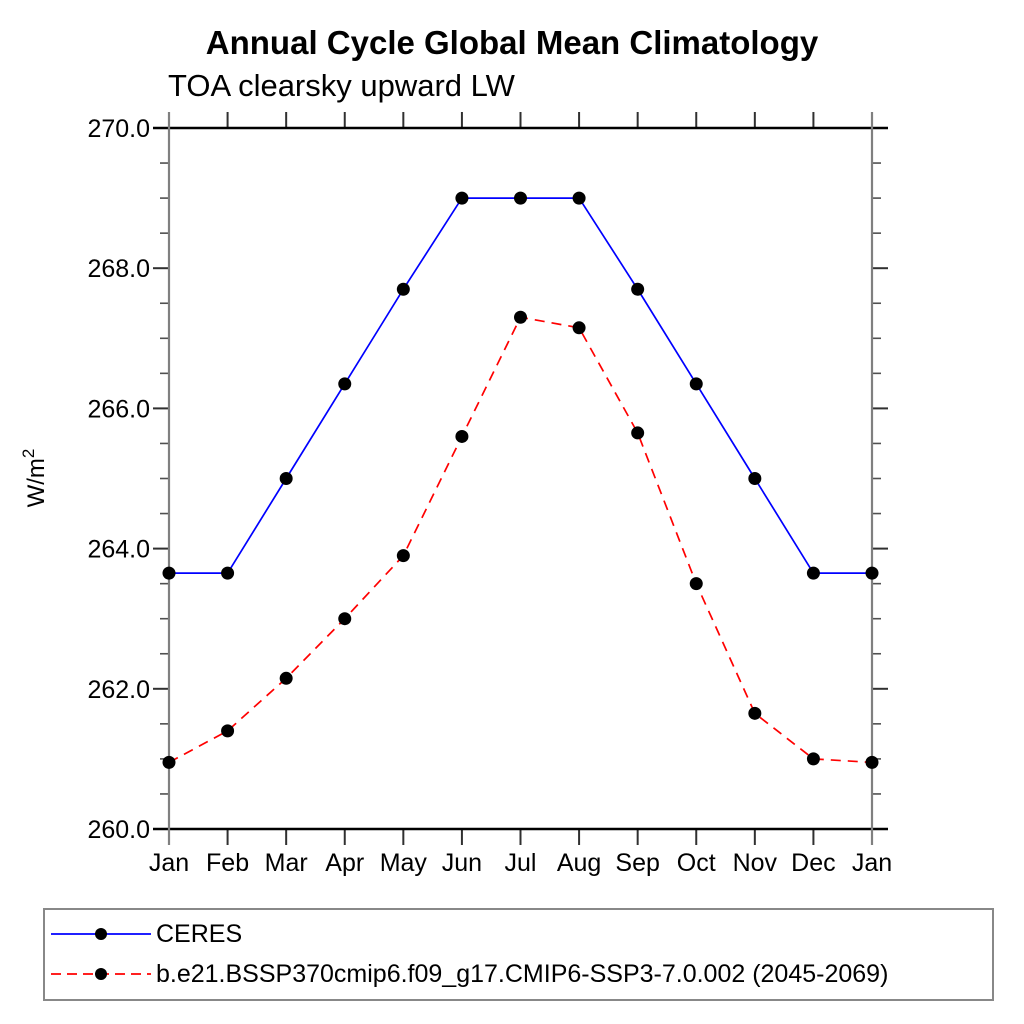 The width and height of the screenshot is (1024, 1024). Describe the element at coordinates (118, 830) in the screenshot. I see `y-axis-tick-label: 260.0` at that location.